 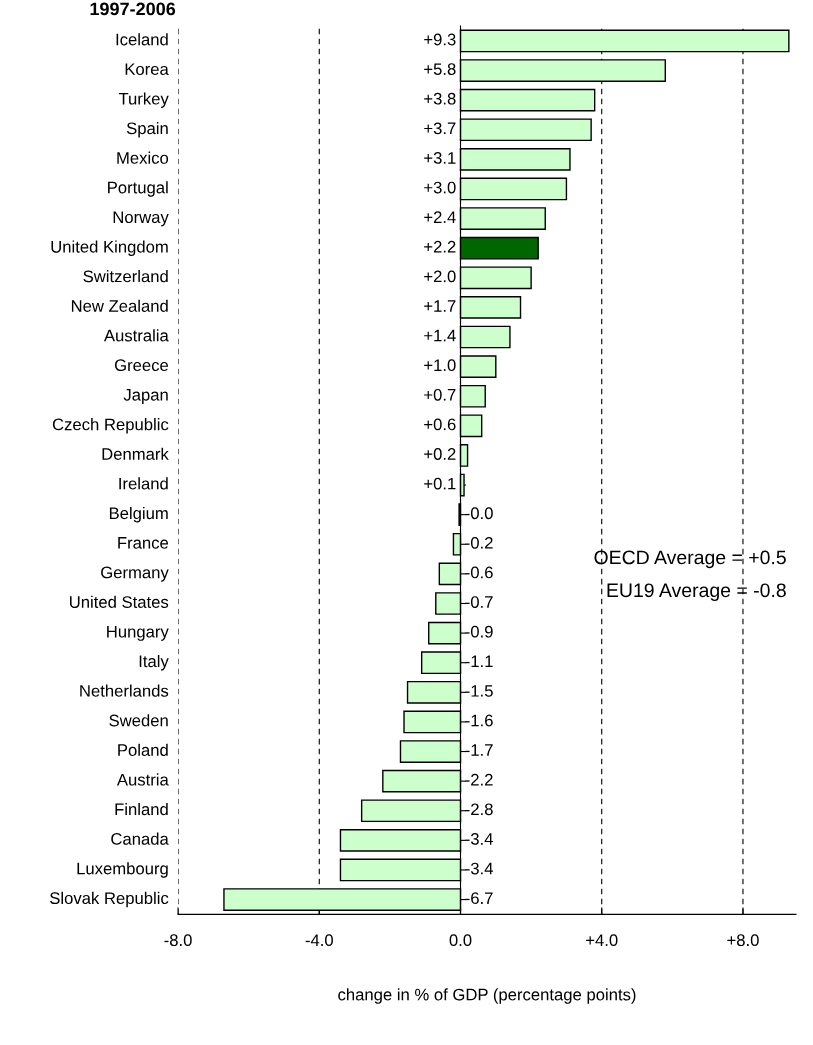 I want to click on y-tick-label: Canada, so click(x=140, y=838).